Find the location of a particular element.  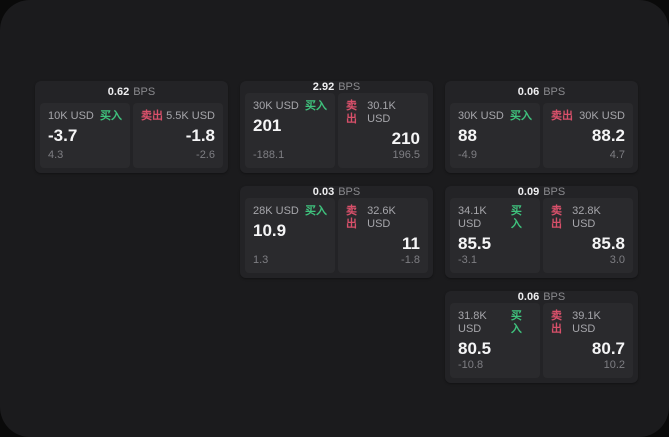

spread-value: 0.03 is located at coordinates (323, 192).